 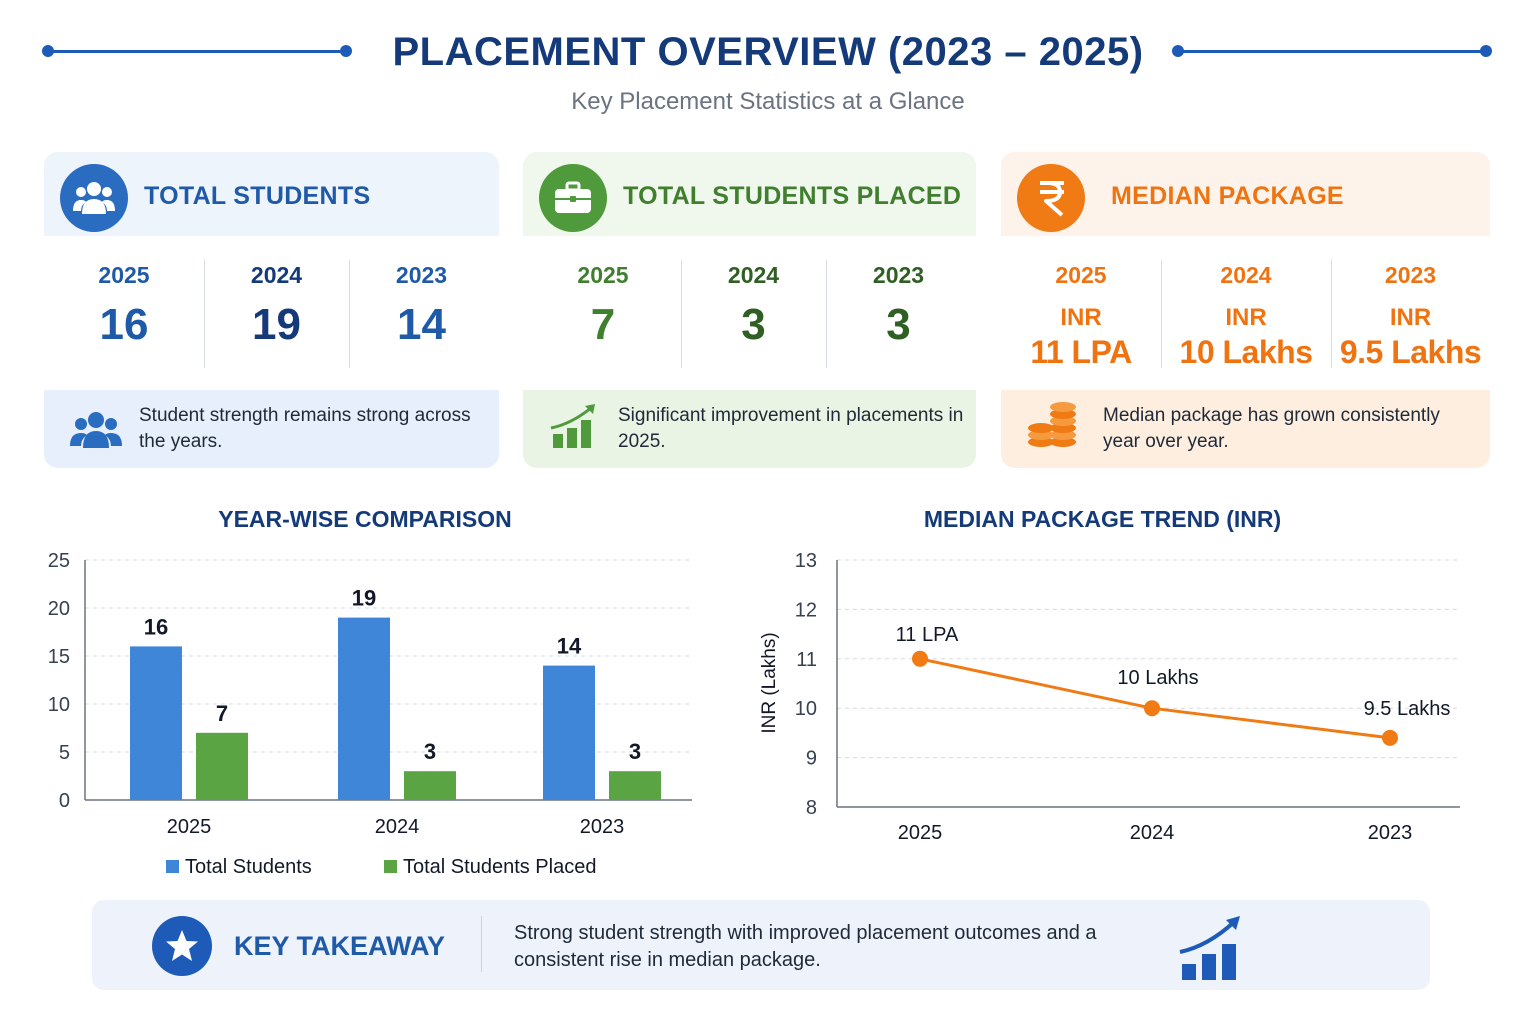 I want to click on y-tick-label: 11, so click(x=806, y=660).